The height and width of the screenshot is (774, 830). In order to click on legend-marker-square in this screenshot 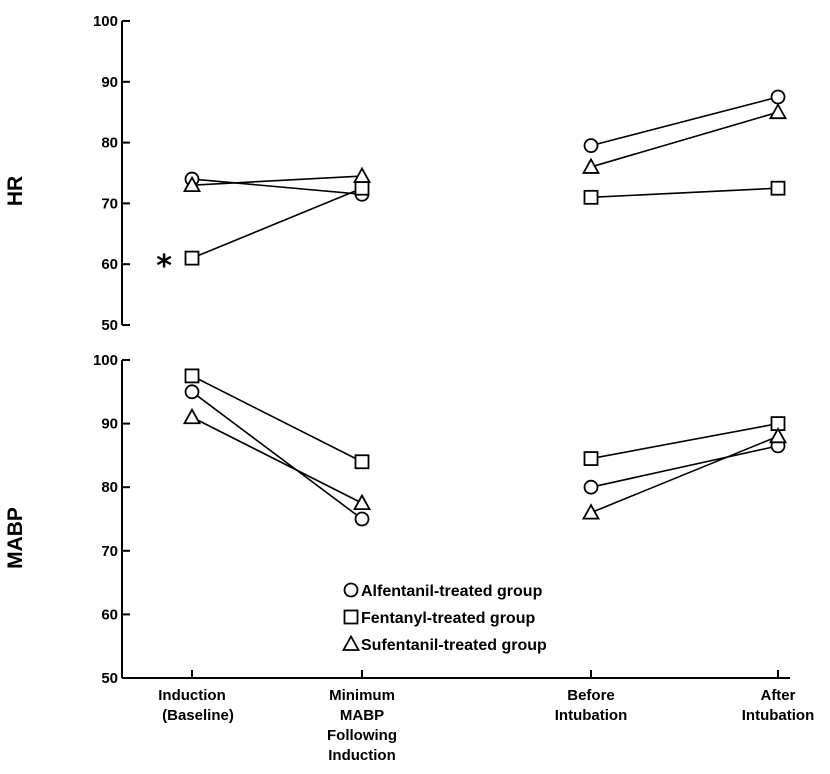, I will do `click(351, 617)`.